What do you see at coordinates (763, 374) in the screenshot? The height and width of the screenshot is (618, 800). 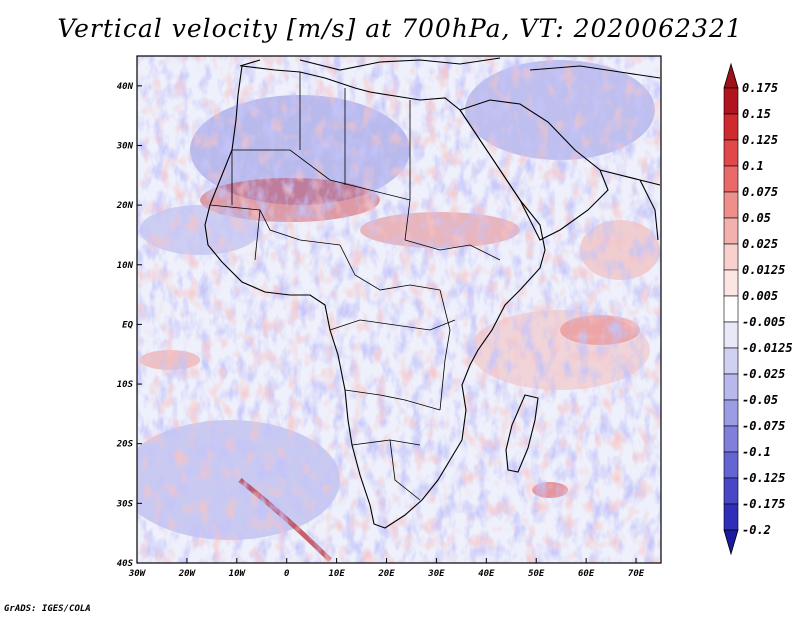 I see `colorbar-label: -0.025` at bounding box center [763, 374].